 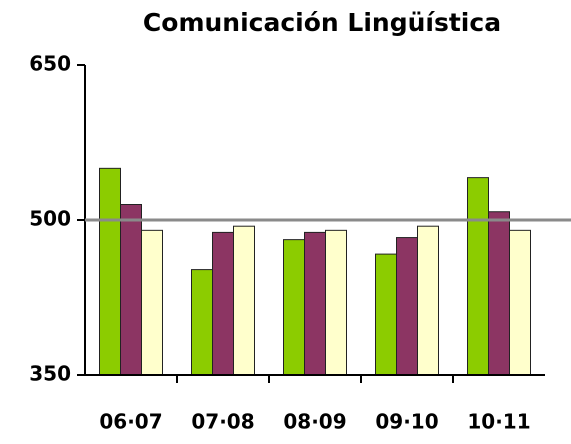 I want to click on x-tick-label: 06·07, so click(x=130, y=422).